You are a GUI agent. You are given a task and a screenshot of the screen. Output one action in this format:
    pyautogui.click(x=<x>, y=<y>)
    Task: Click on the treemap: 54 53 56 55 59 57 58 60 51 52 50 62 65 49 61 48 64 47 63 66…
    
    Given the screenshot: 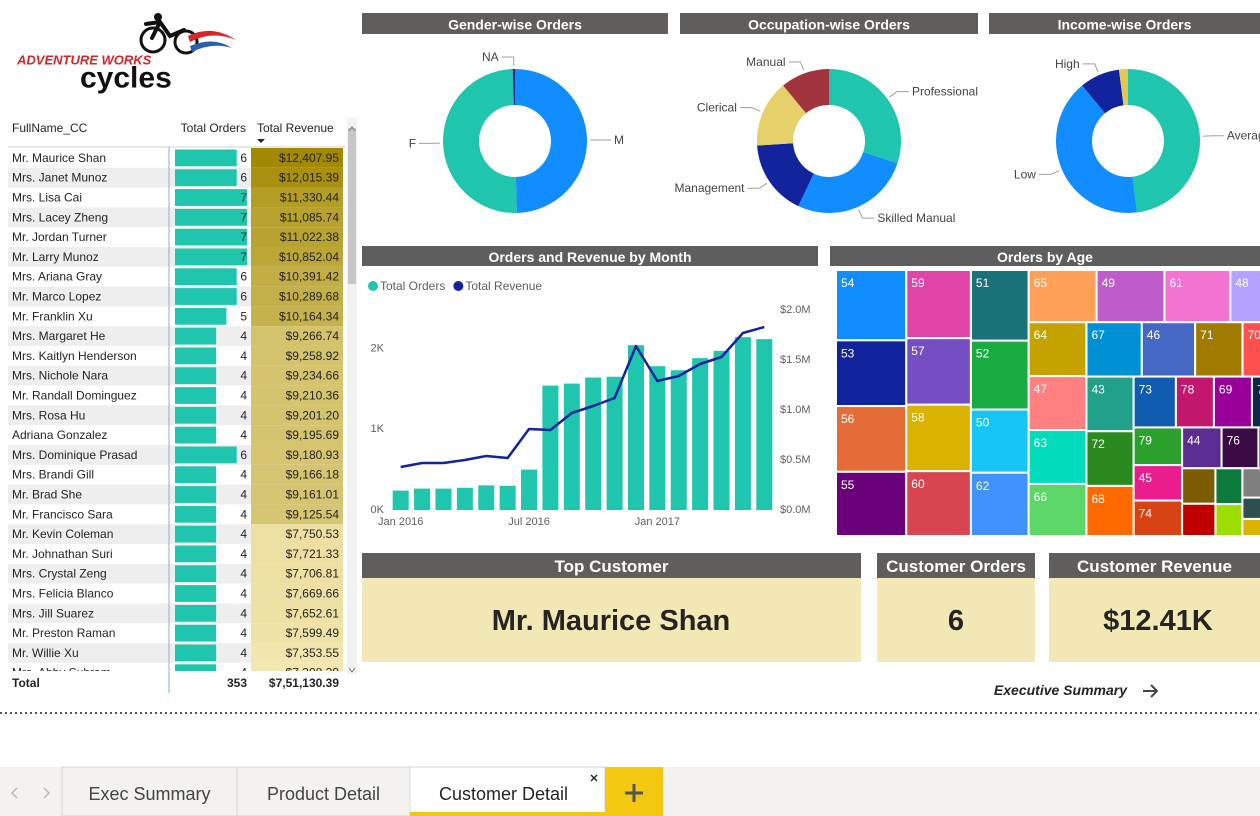 What is the action you would take?
    pyautogui.click(x=1047, y=403)
    